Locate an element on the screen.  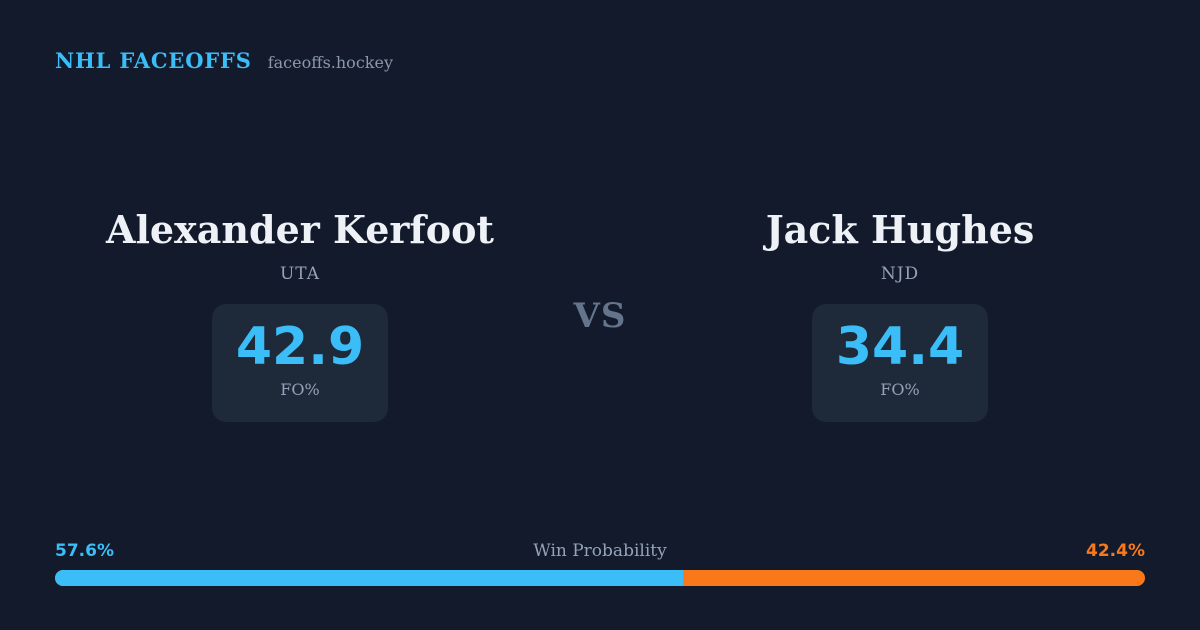
win-probability-right-pct: 42.4% is located at coordinates (1115, 551).